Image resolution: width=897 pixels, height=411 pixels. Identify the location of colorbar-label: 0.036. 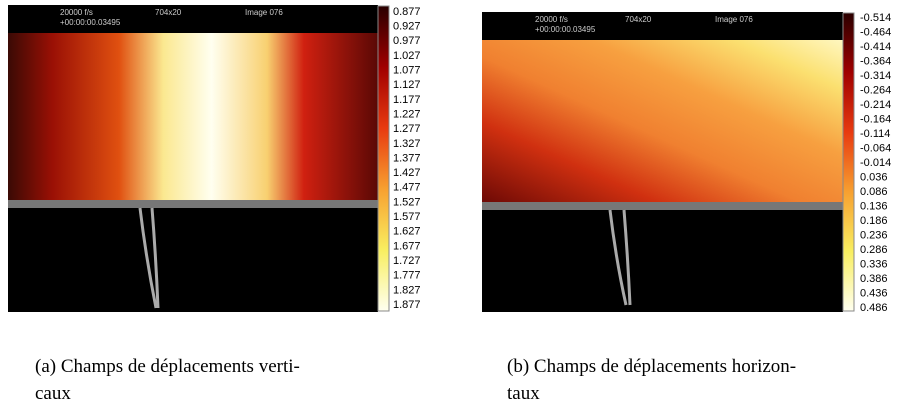
(874, 177).